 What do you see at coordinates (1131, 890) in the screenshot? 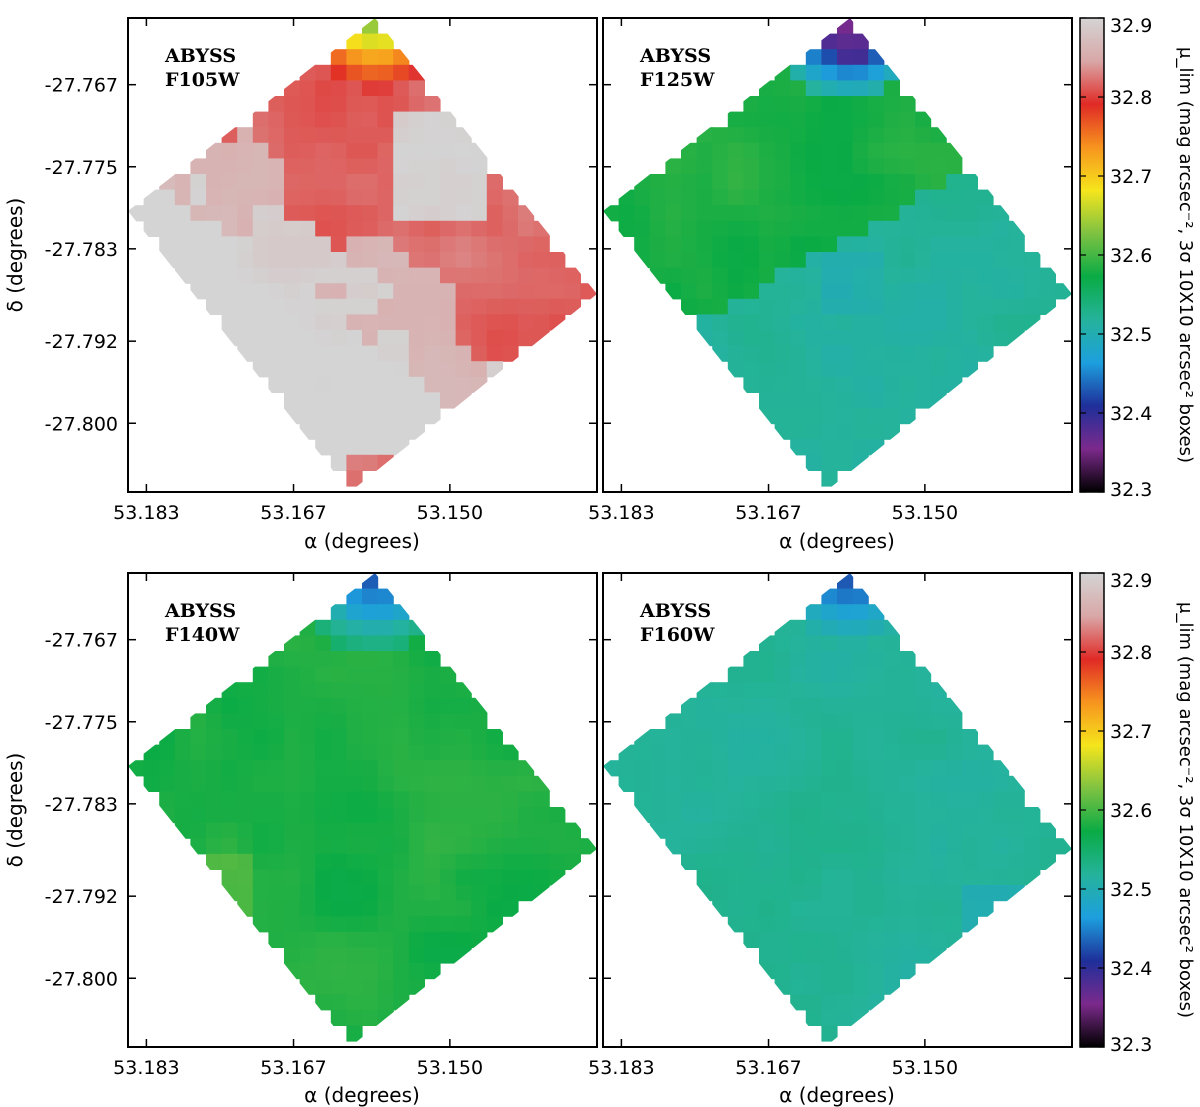
I see `colorbar-tick-label: 32.5` at bounding box center [1131, 890].